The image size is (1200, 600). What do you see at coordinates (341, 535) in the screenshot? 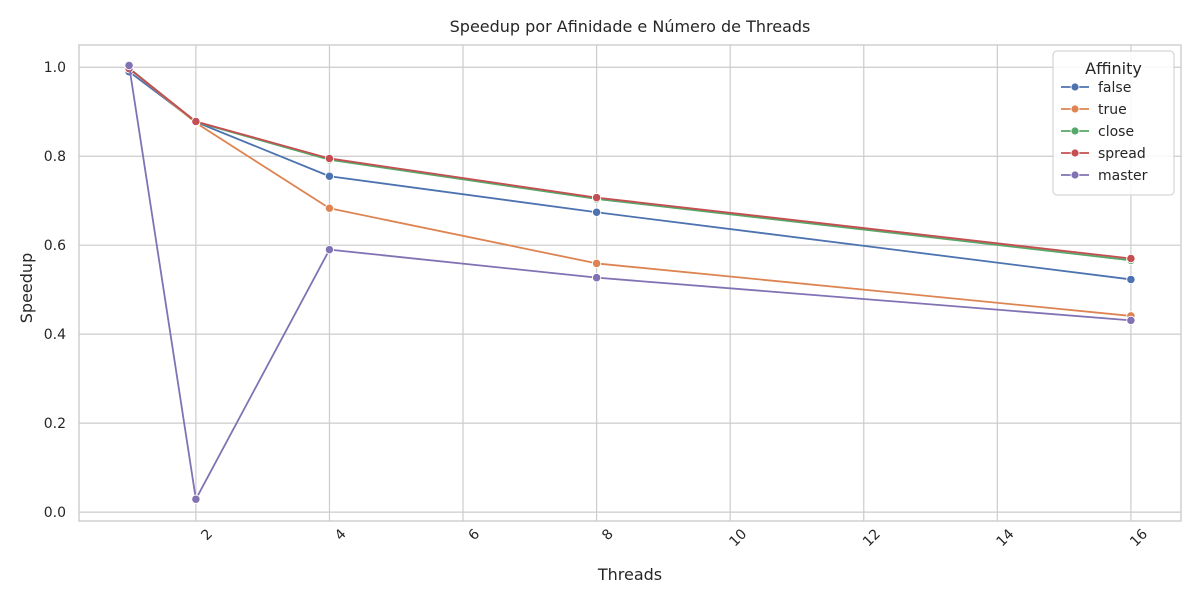
I see `x-tick-label: 4` at bounding box center [341, 535].